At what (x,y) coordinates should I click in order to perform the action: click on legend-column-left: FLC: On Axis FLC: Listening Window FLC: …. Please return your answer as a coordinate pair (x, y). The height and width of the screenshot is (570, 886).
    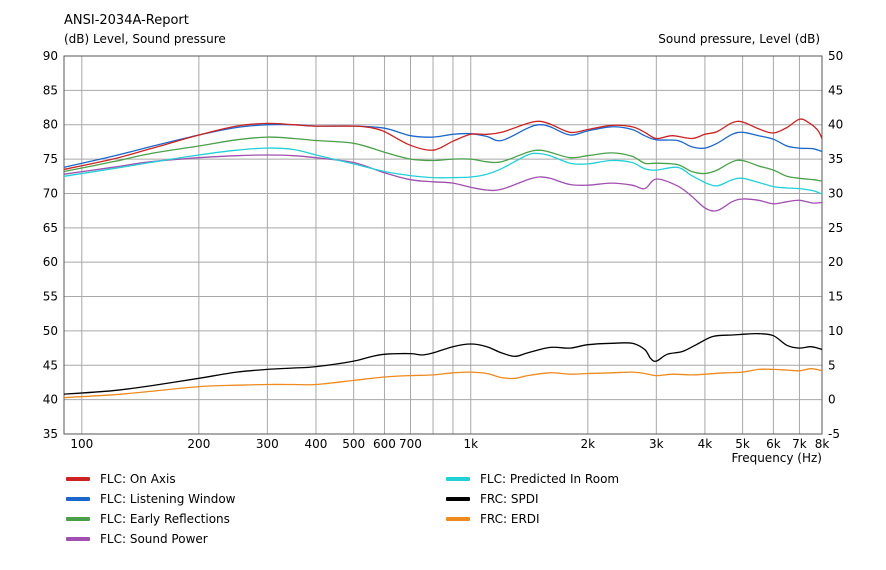
    Looking at the image, I should click on (150, 509).